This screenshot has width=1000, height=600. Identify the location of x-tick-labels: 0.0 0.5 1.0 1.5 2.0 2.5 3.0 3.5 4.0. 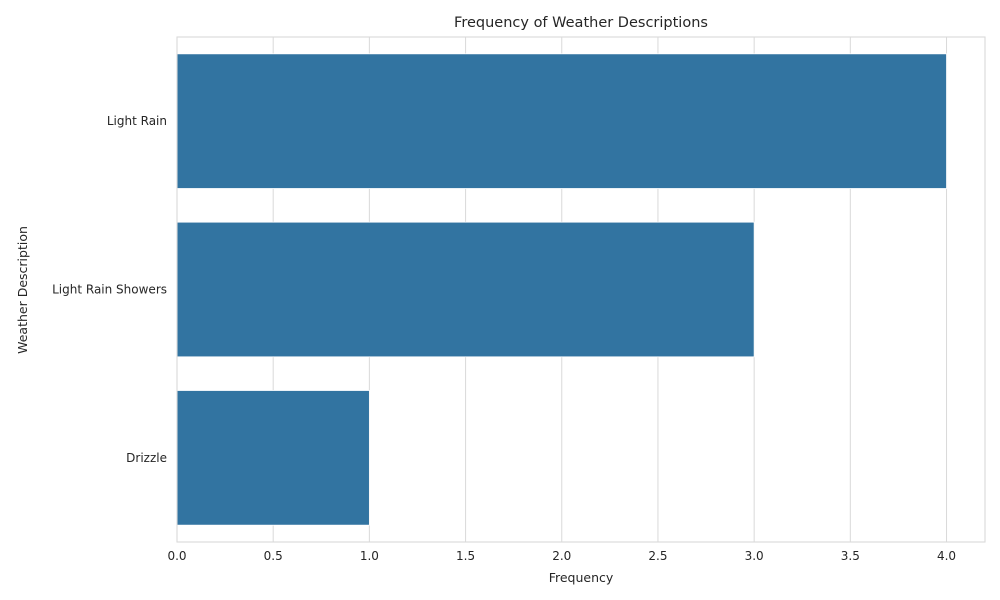
(561, 556).